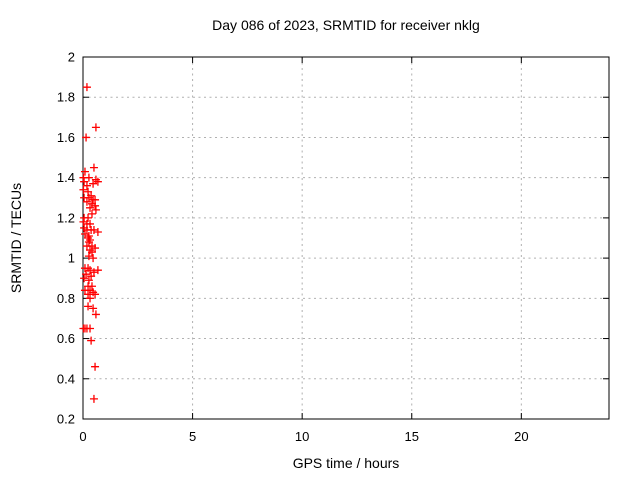  Describe the element at coordinates (71, 258) in the screenshot. I see `y-tick-label: 1` at that location.